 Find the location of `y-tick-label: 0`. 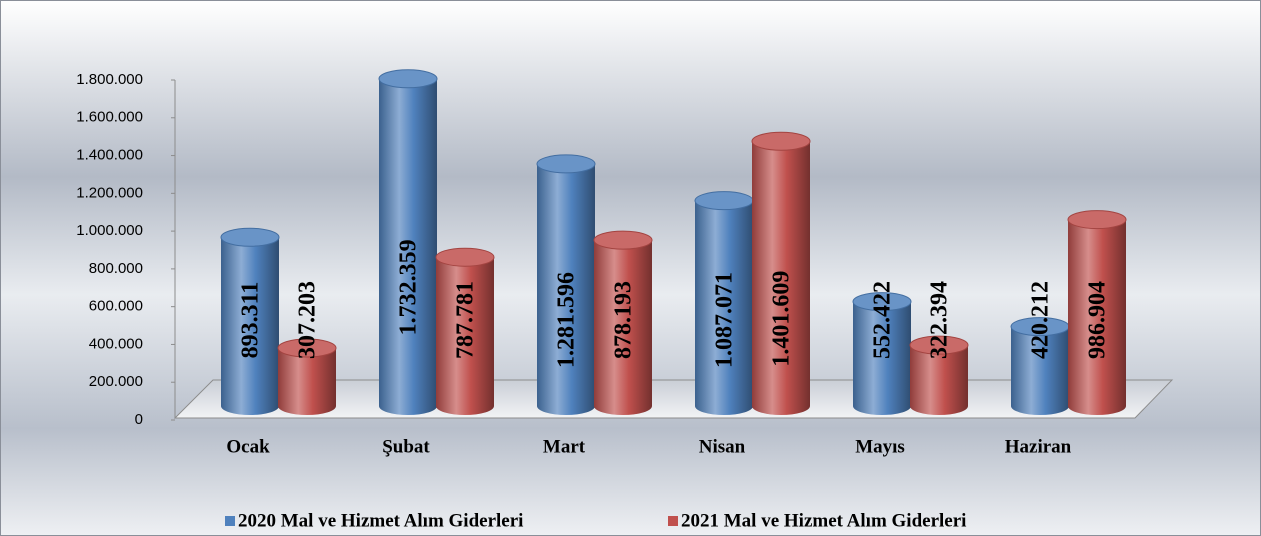

y-tick-label: 0 is located at coordinates (139, 419).